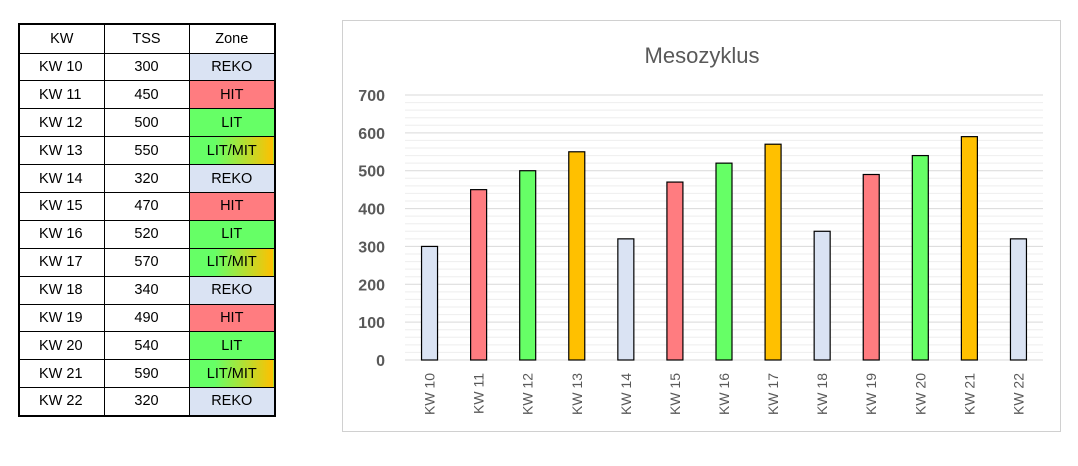  Describe the element at coordinates (371, 210) in the screenshot. I see `y-tick-label: 400` at that location.